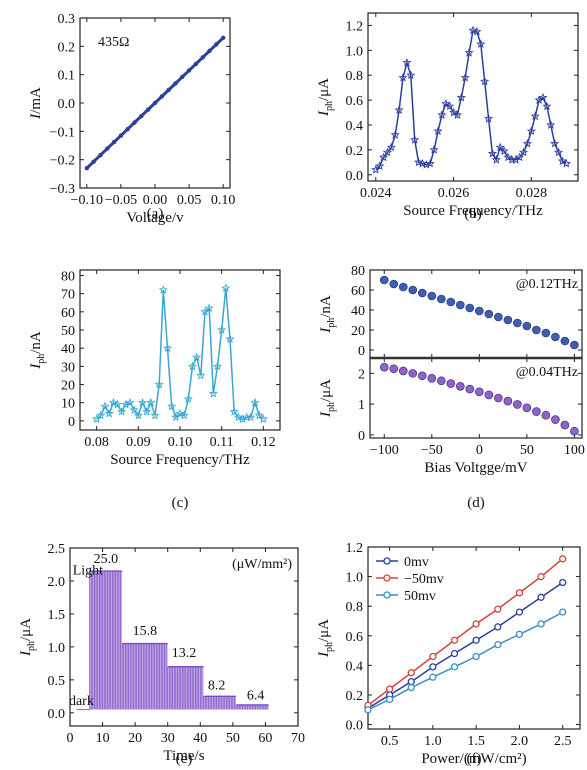  Describe the element at coordinates (70, 738) in the screenshot. I see `x-tick-label: 0` at that location.